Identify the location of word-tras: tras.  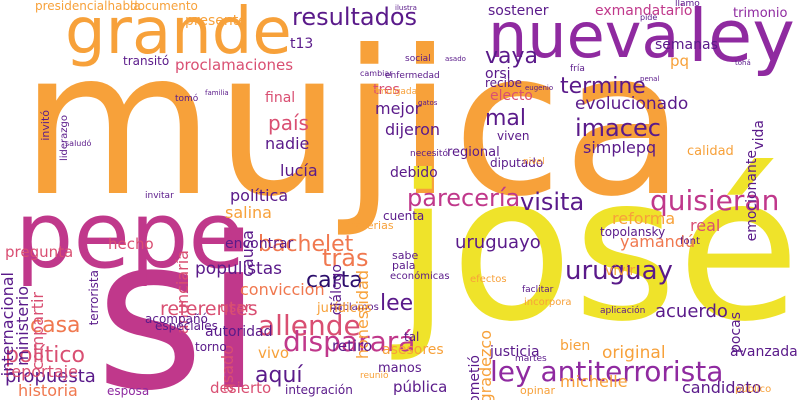
(345, 258).